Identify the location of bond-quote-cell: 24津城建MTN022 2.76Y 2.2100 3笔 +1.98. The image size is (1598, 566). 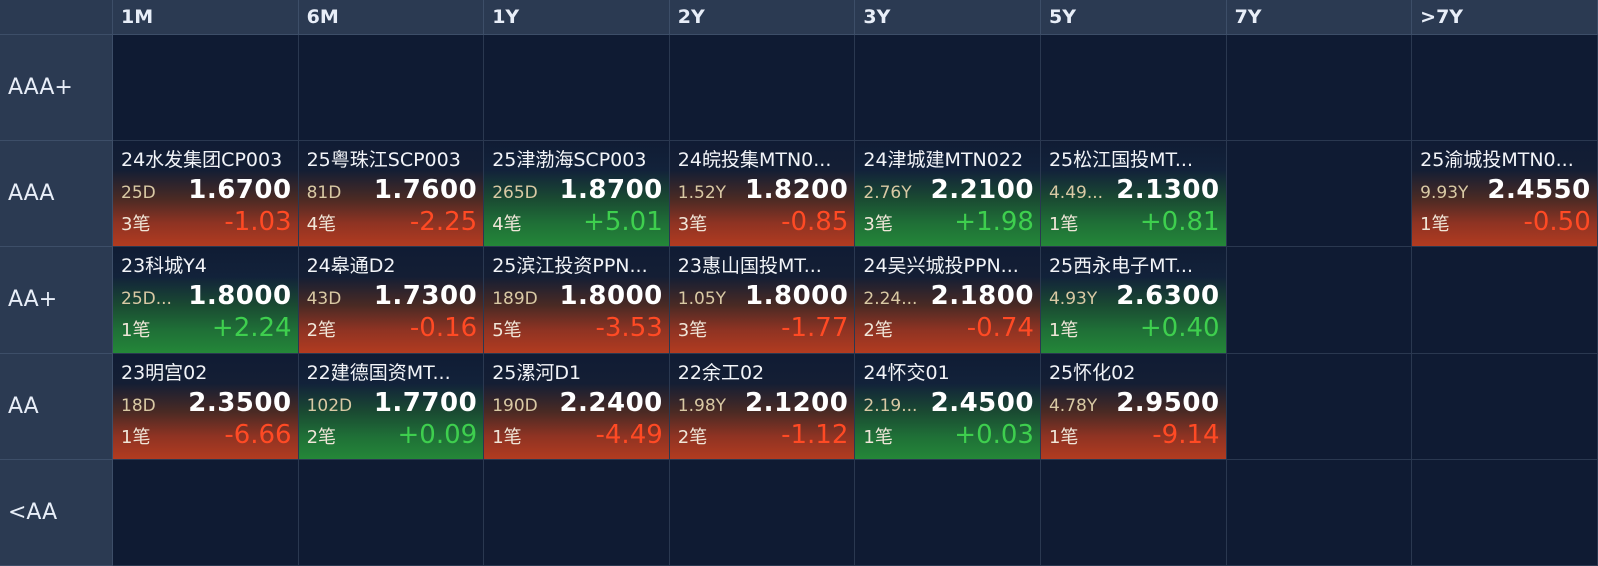
(948, 194).